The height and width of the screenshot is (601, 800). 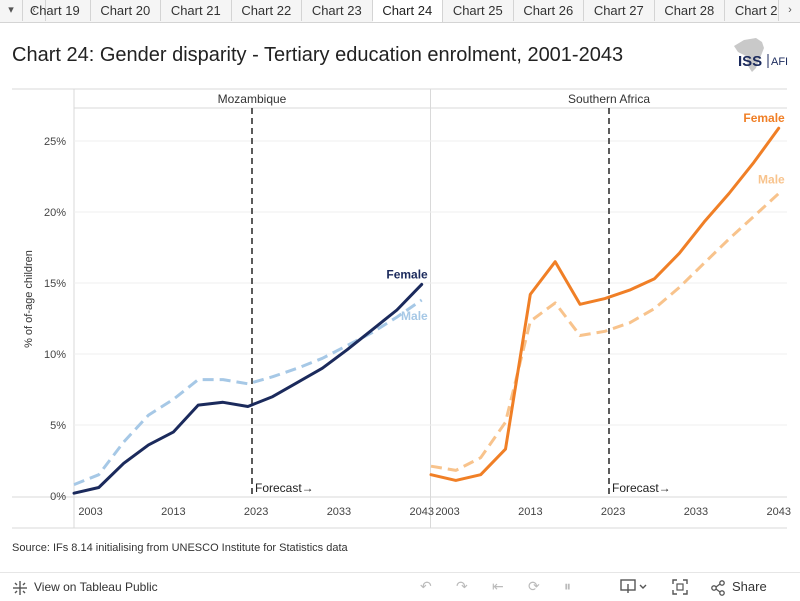 I want to click on y-tick-label: 25%, so click(x=55, y=142).